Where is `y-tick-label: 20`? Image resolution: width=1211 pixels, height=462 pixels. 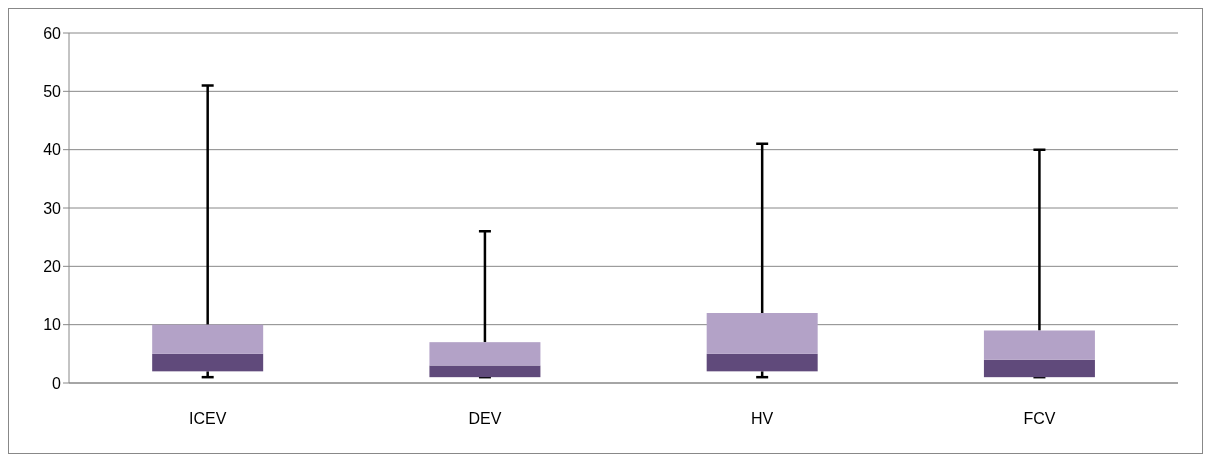 y-tick-label: 20 is located at coordinates (52, 267).